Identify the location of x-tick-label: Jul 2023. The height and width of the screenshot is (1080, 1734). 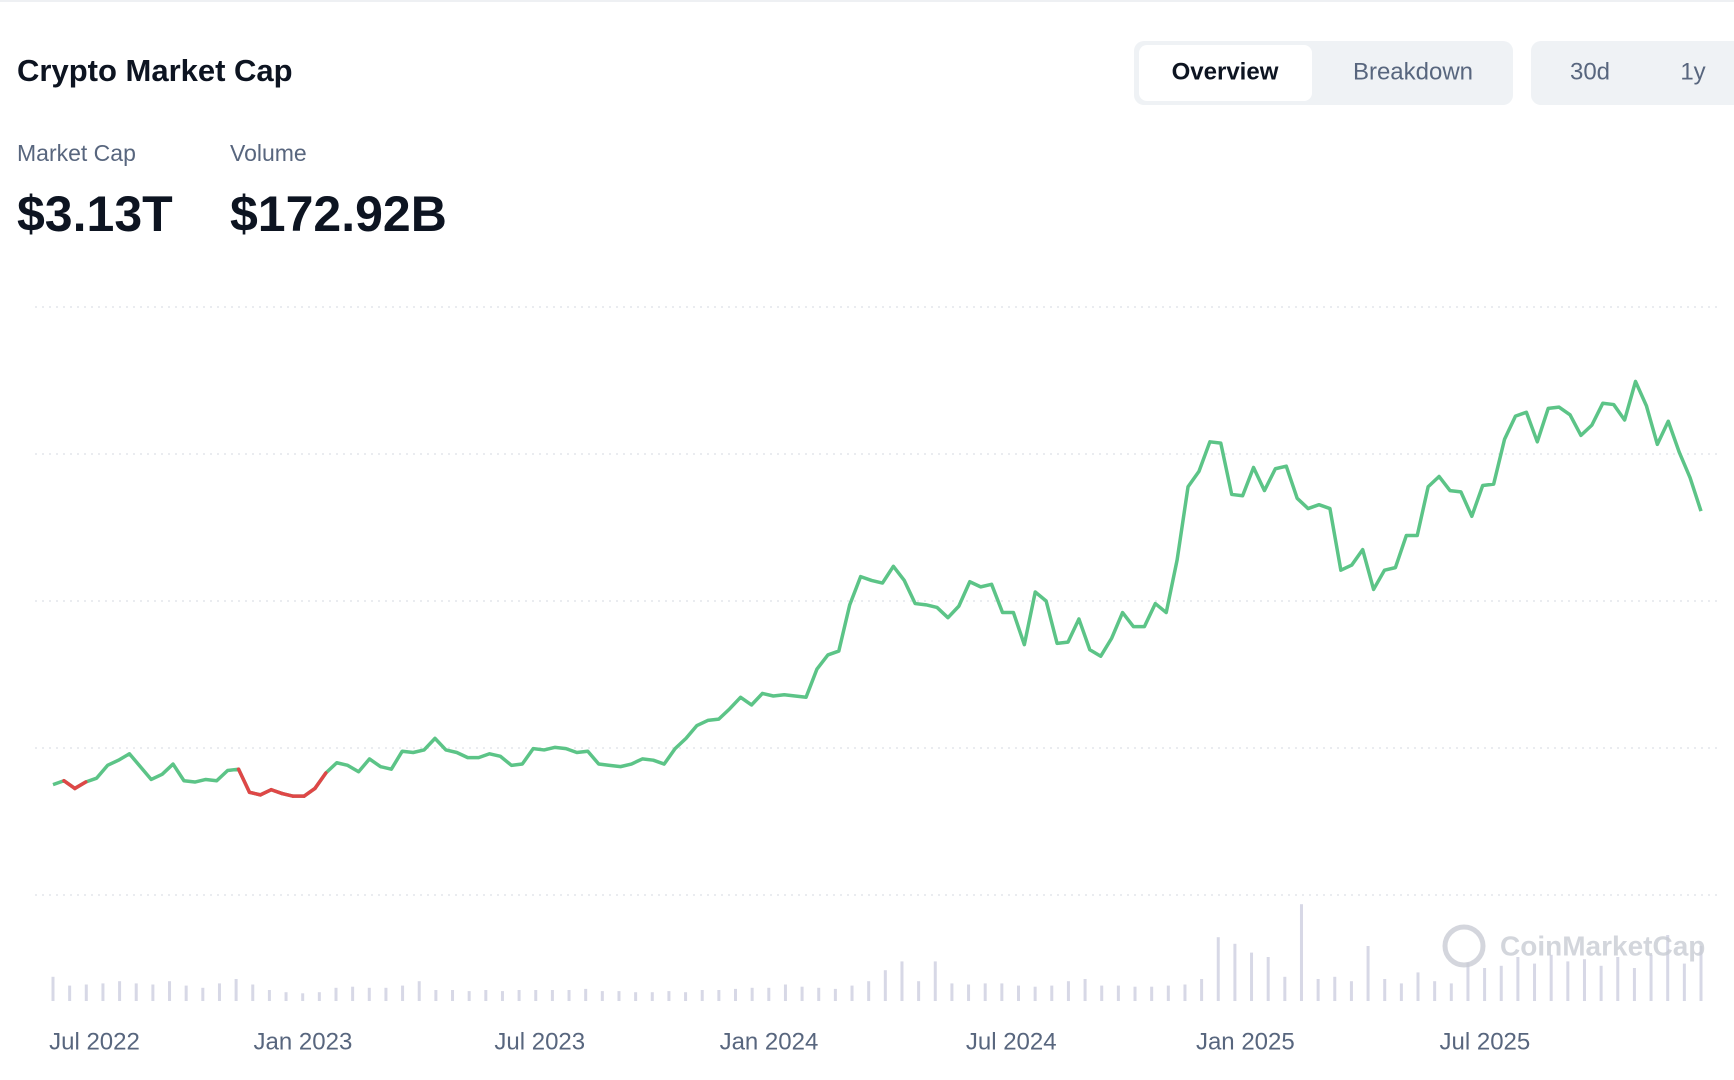
(539, 1041).